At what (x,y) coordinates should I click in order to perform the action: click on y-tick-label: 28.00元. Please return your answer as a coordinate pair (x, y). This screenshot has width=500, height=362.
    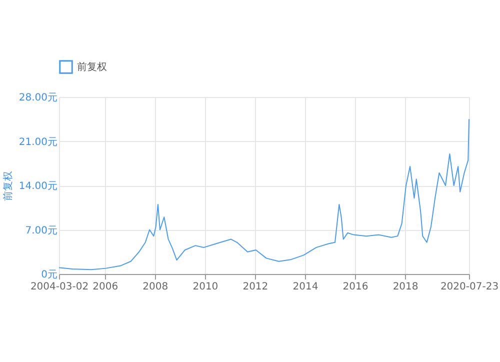
    Looking at the image, I should click on (38, 98).